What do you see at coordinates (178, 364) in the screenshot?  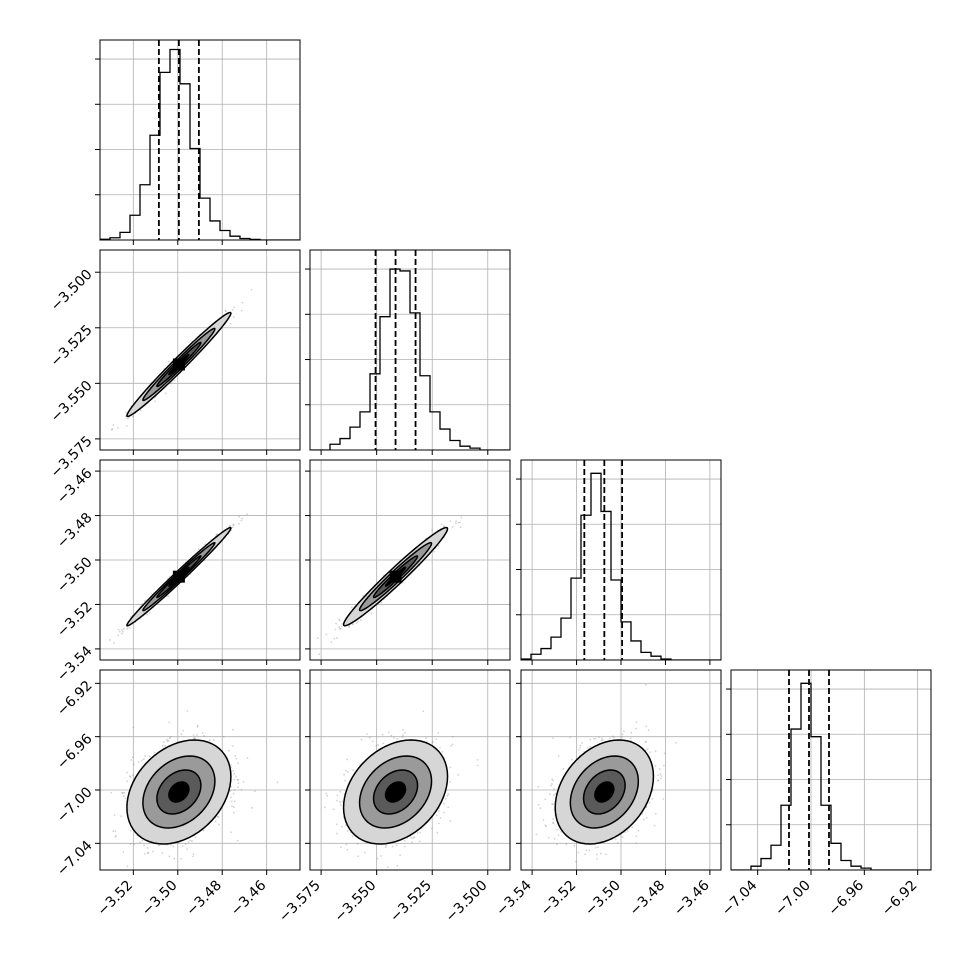 I see `density-peak` at bounding box center [178, 364].